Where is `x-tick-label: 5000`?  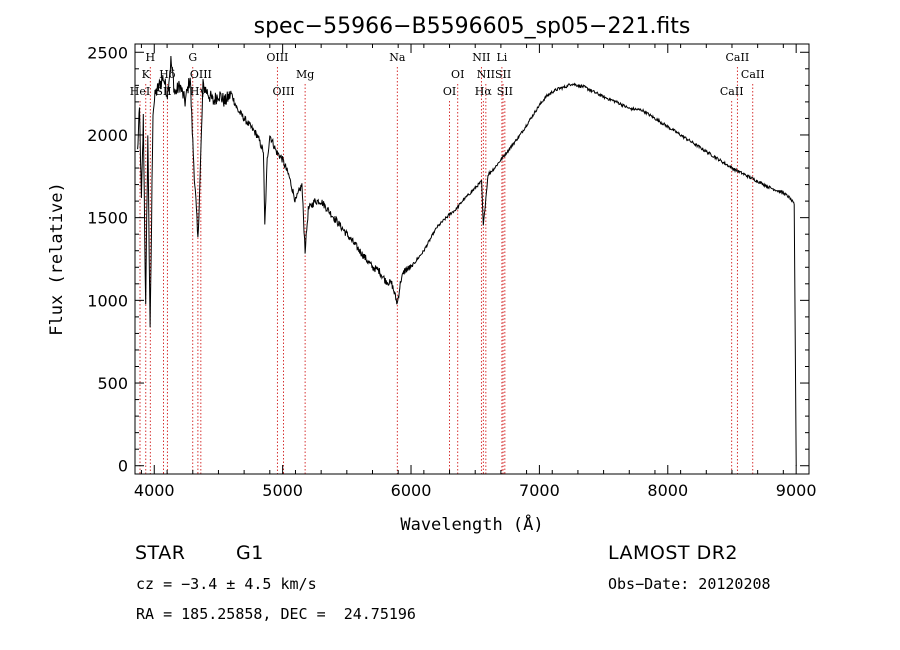
x-tick-label: 5000 is located at coordinates (282, 490).